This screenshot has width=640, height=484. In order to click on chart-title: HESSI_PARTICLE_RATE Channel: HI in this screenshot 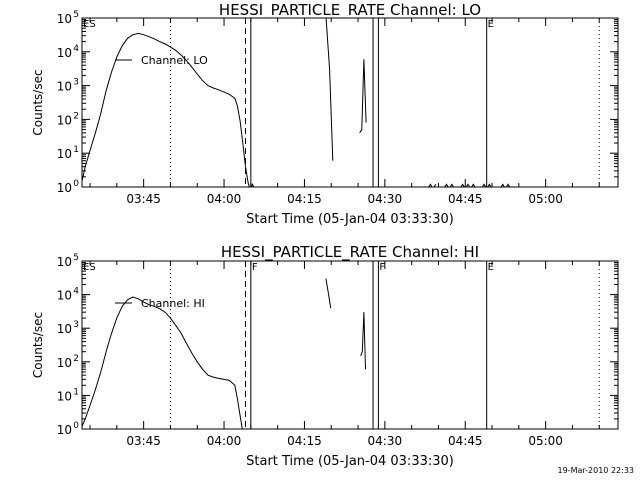, I will do `click(350, 252)`.